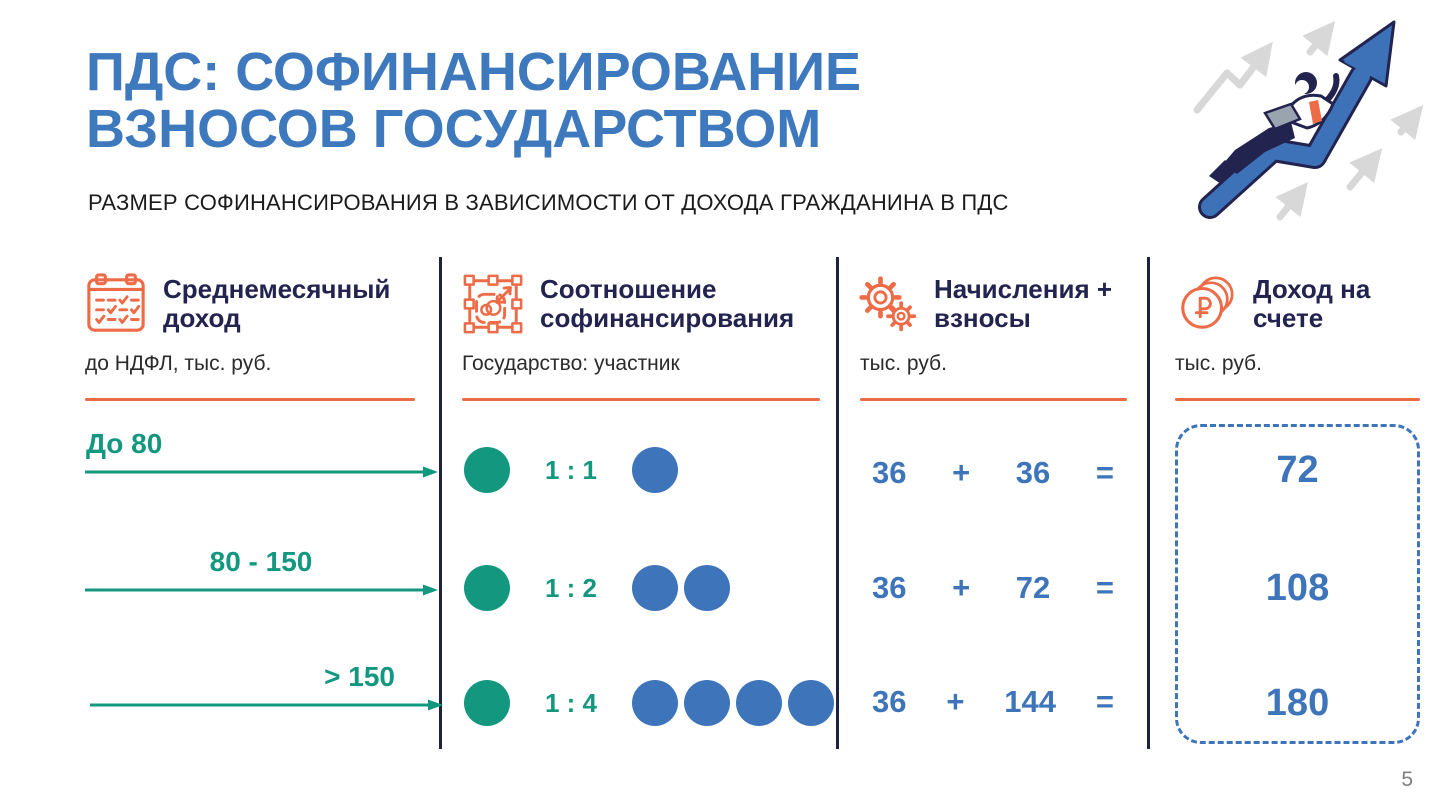 The height and width of the screenshot is (808, 1437). Describe the element at coordinates (277, 303) in the screenshot. I see `column-title: Среднемесячный доход` at that location.